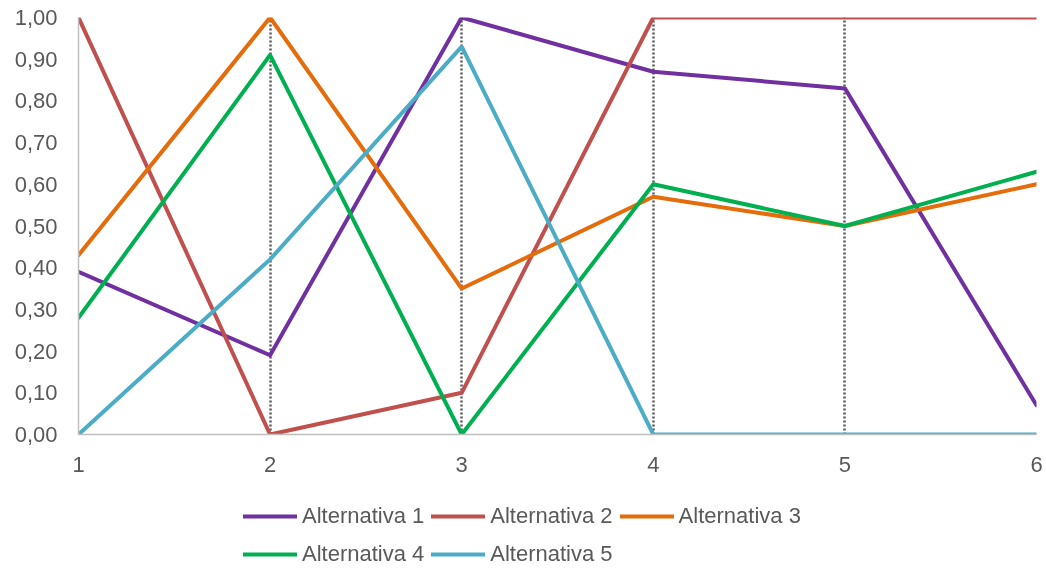 The height and width of the screenshot is (571, 1046). What do you see at coordinates (653, 464) in the screenshot?
I see `x-tick-label: 4` at bounding box center [653, 464].